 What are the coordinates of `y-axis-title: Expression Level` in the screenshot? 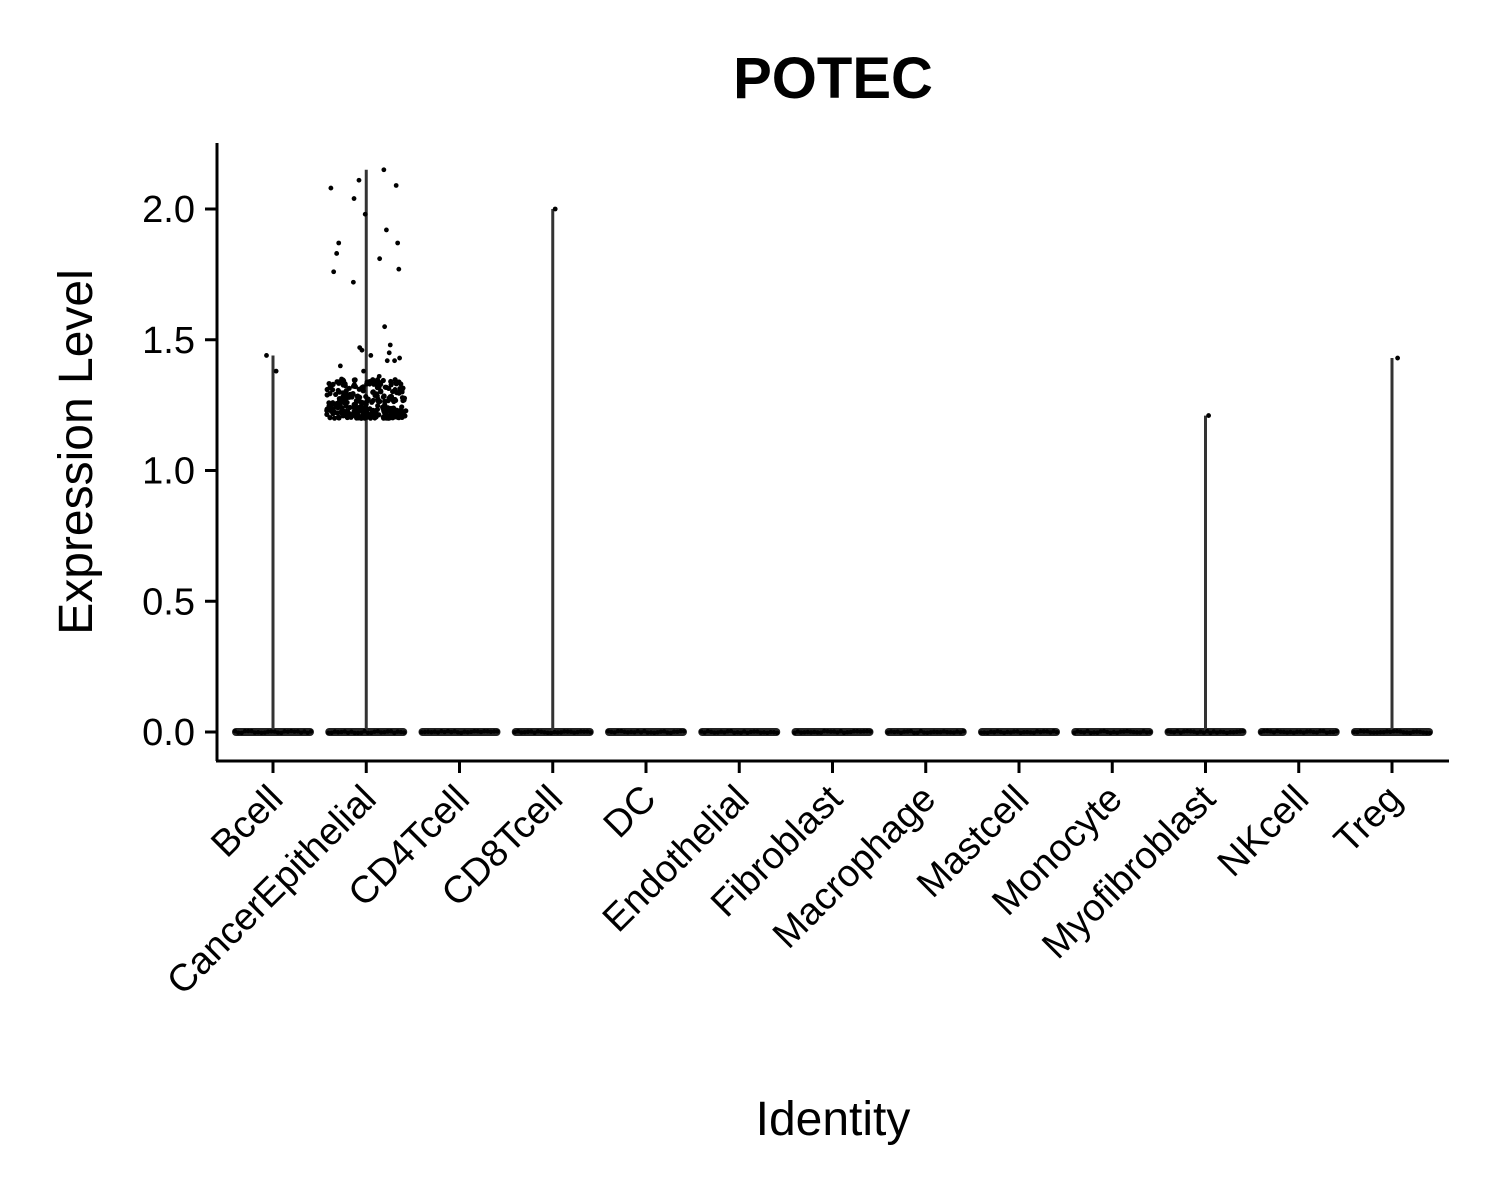 It's located at (76, 452).